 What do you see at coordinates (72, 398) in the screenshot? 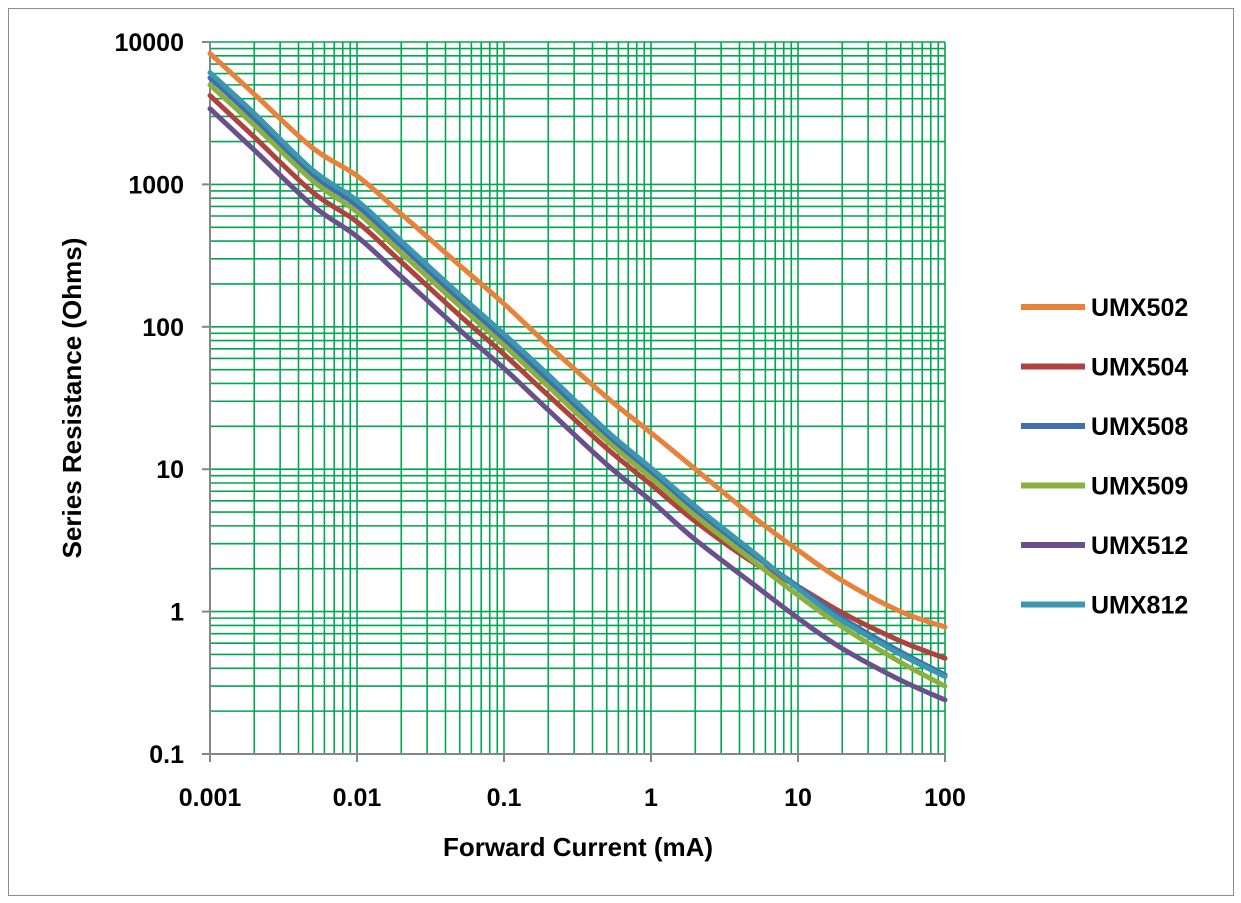
I see `y-axis-title: Series Resistance (Ohms)` at bounding box center [72, 398].